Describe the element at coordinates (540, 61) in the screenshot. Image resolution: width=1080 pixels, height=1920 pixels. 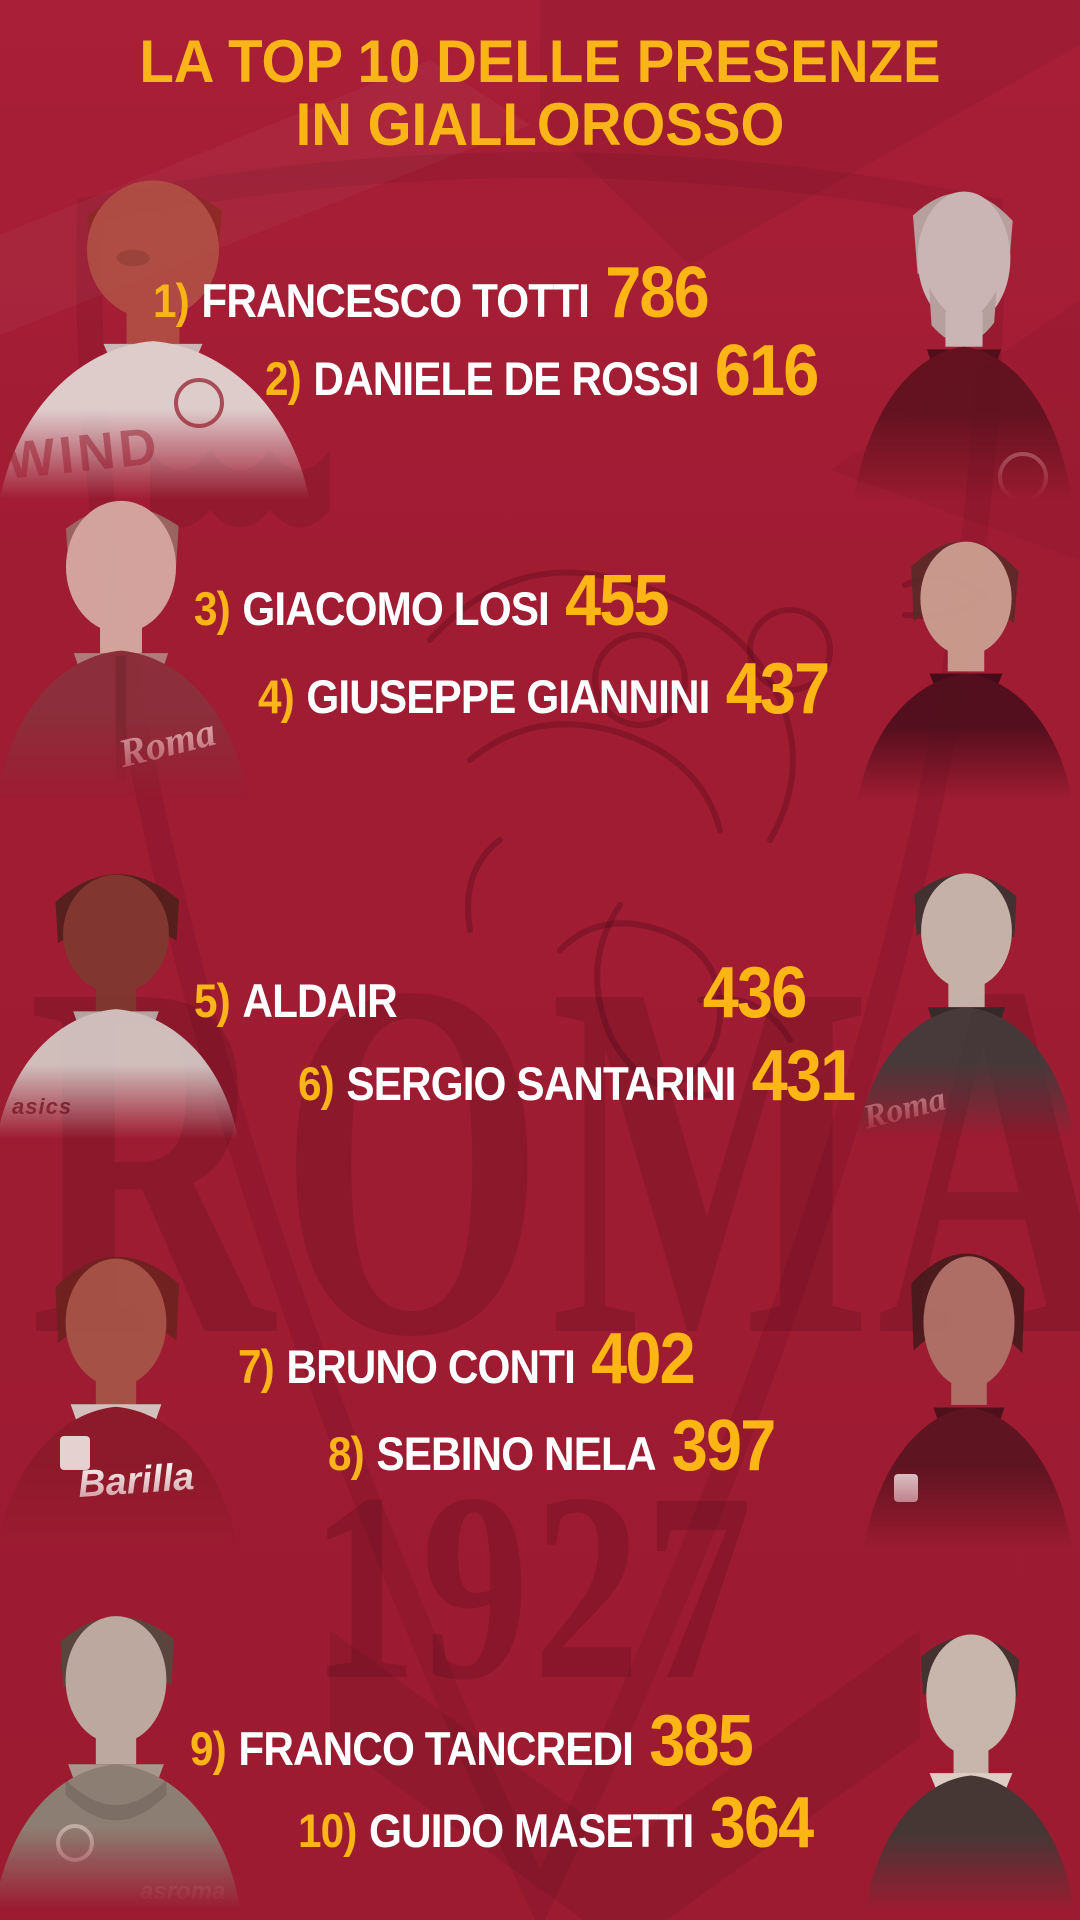
I see `page-title-line1: LA TOP 10 DELLE PRESENZE` at that location.